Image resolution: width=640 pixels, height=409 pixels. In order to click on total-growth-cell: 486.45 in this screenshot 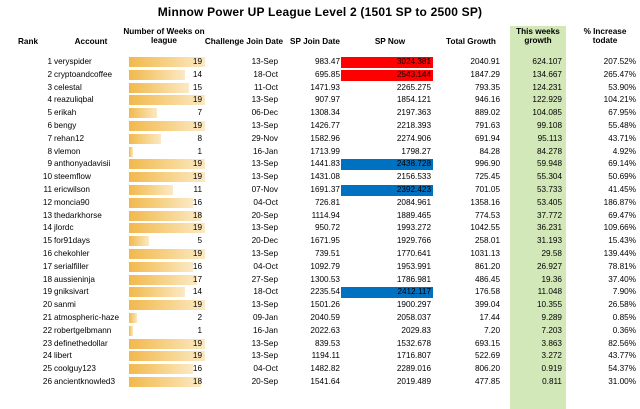, I will do `click(487, 279)`.